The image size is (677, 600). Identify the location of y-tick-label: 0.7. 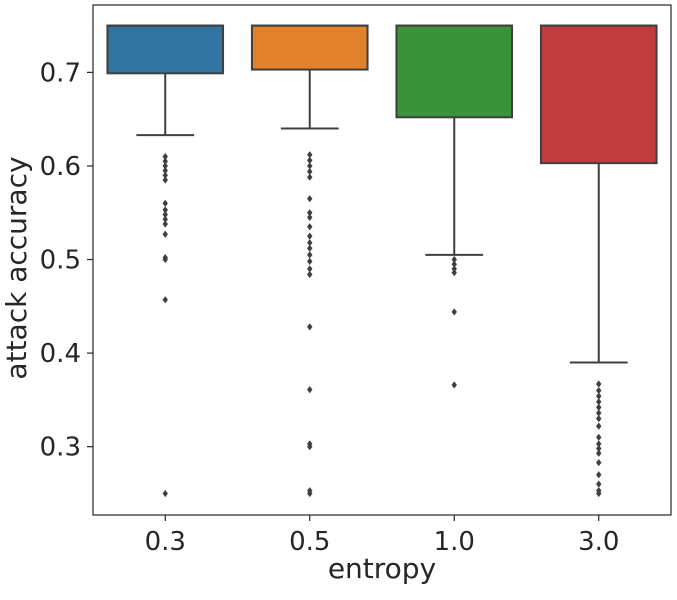
(60, 73).